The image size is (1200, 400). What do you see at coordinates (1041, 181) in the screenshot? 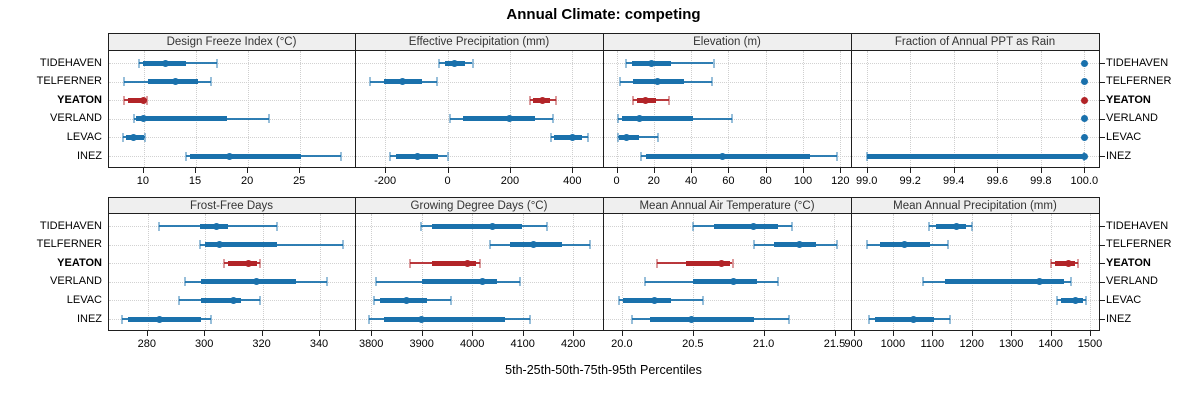
I see `x-axis-tick-label: 99.8` at bounding box center [1041, 181].